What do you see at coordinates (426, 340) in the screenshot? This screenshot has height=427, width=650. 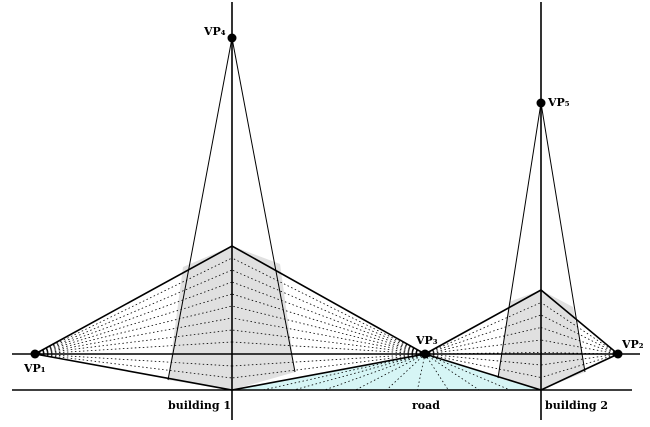 I see `vp-label: VP₃` at bounding box center [426, 340].